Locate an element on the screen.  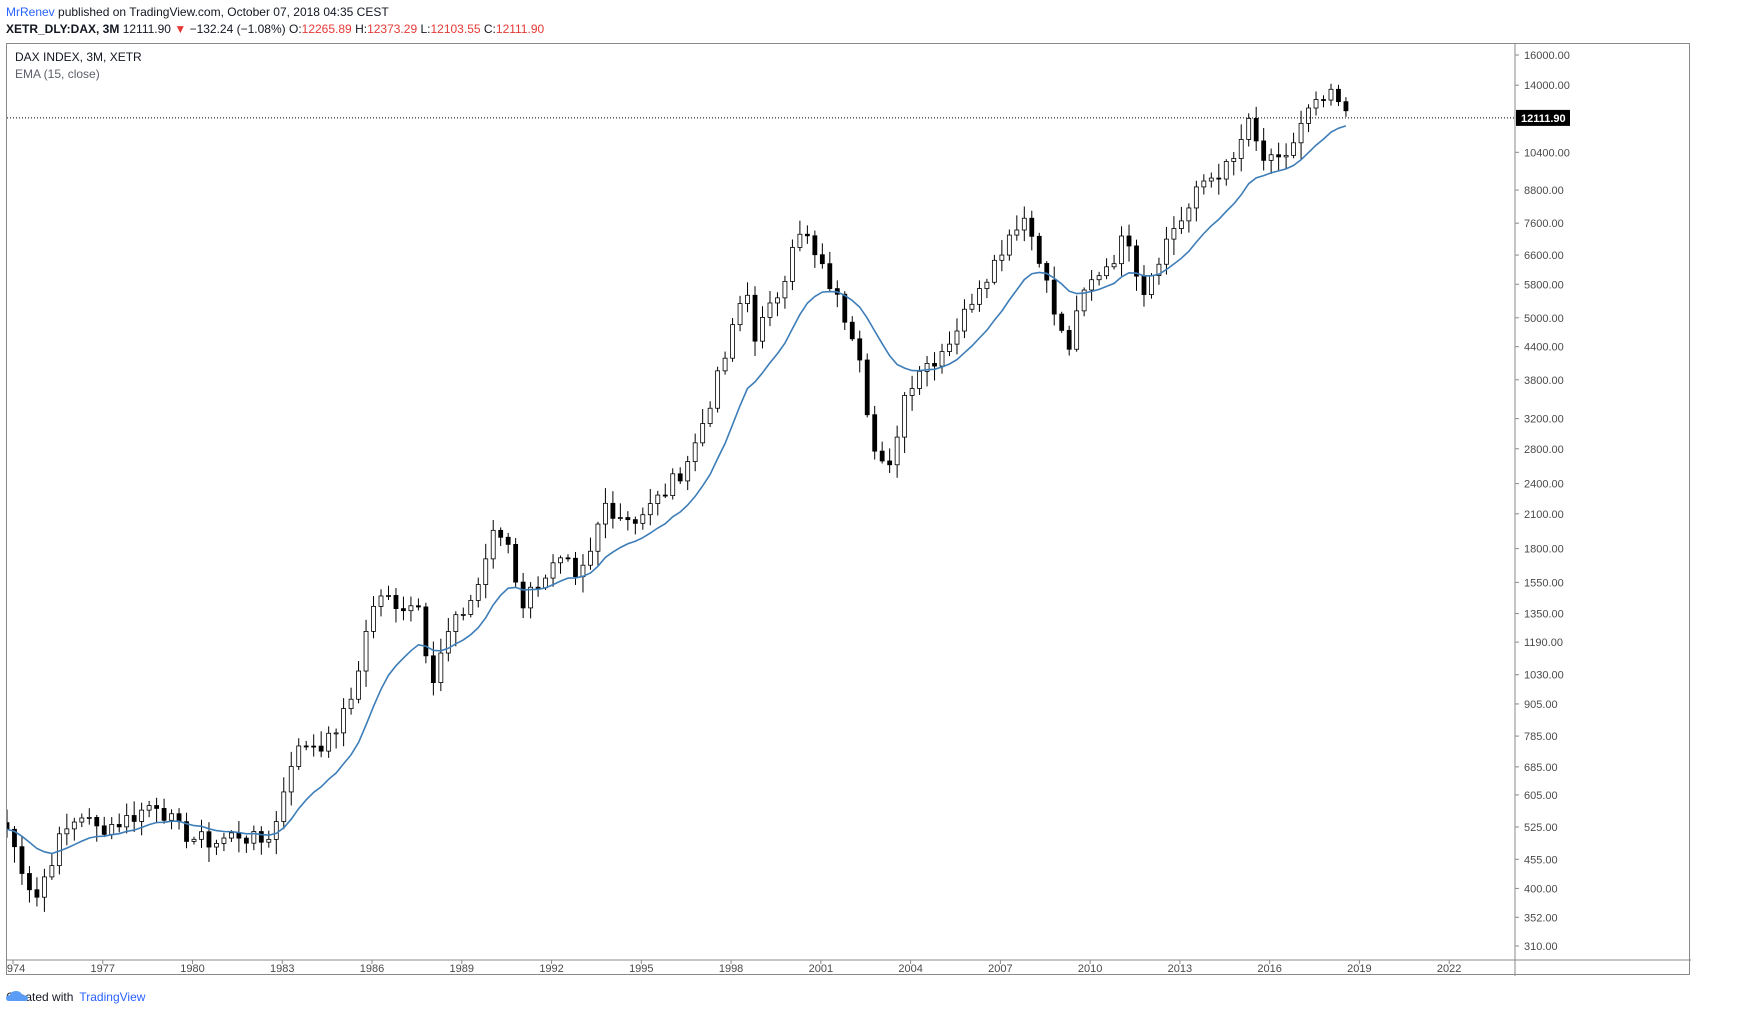
y-tick-label: 1350.00 is located at coordinates (1544, 615).